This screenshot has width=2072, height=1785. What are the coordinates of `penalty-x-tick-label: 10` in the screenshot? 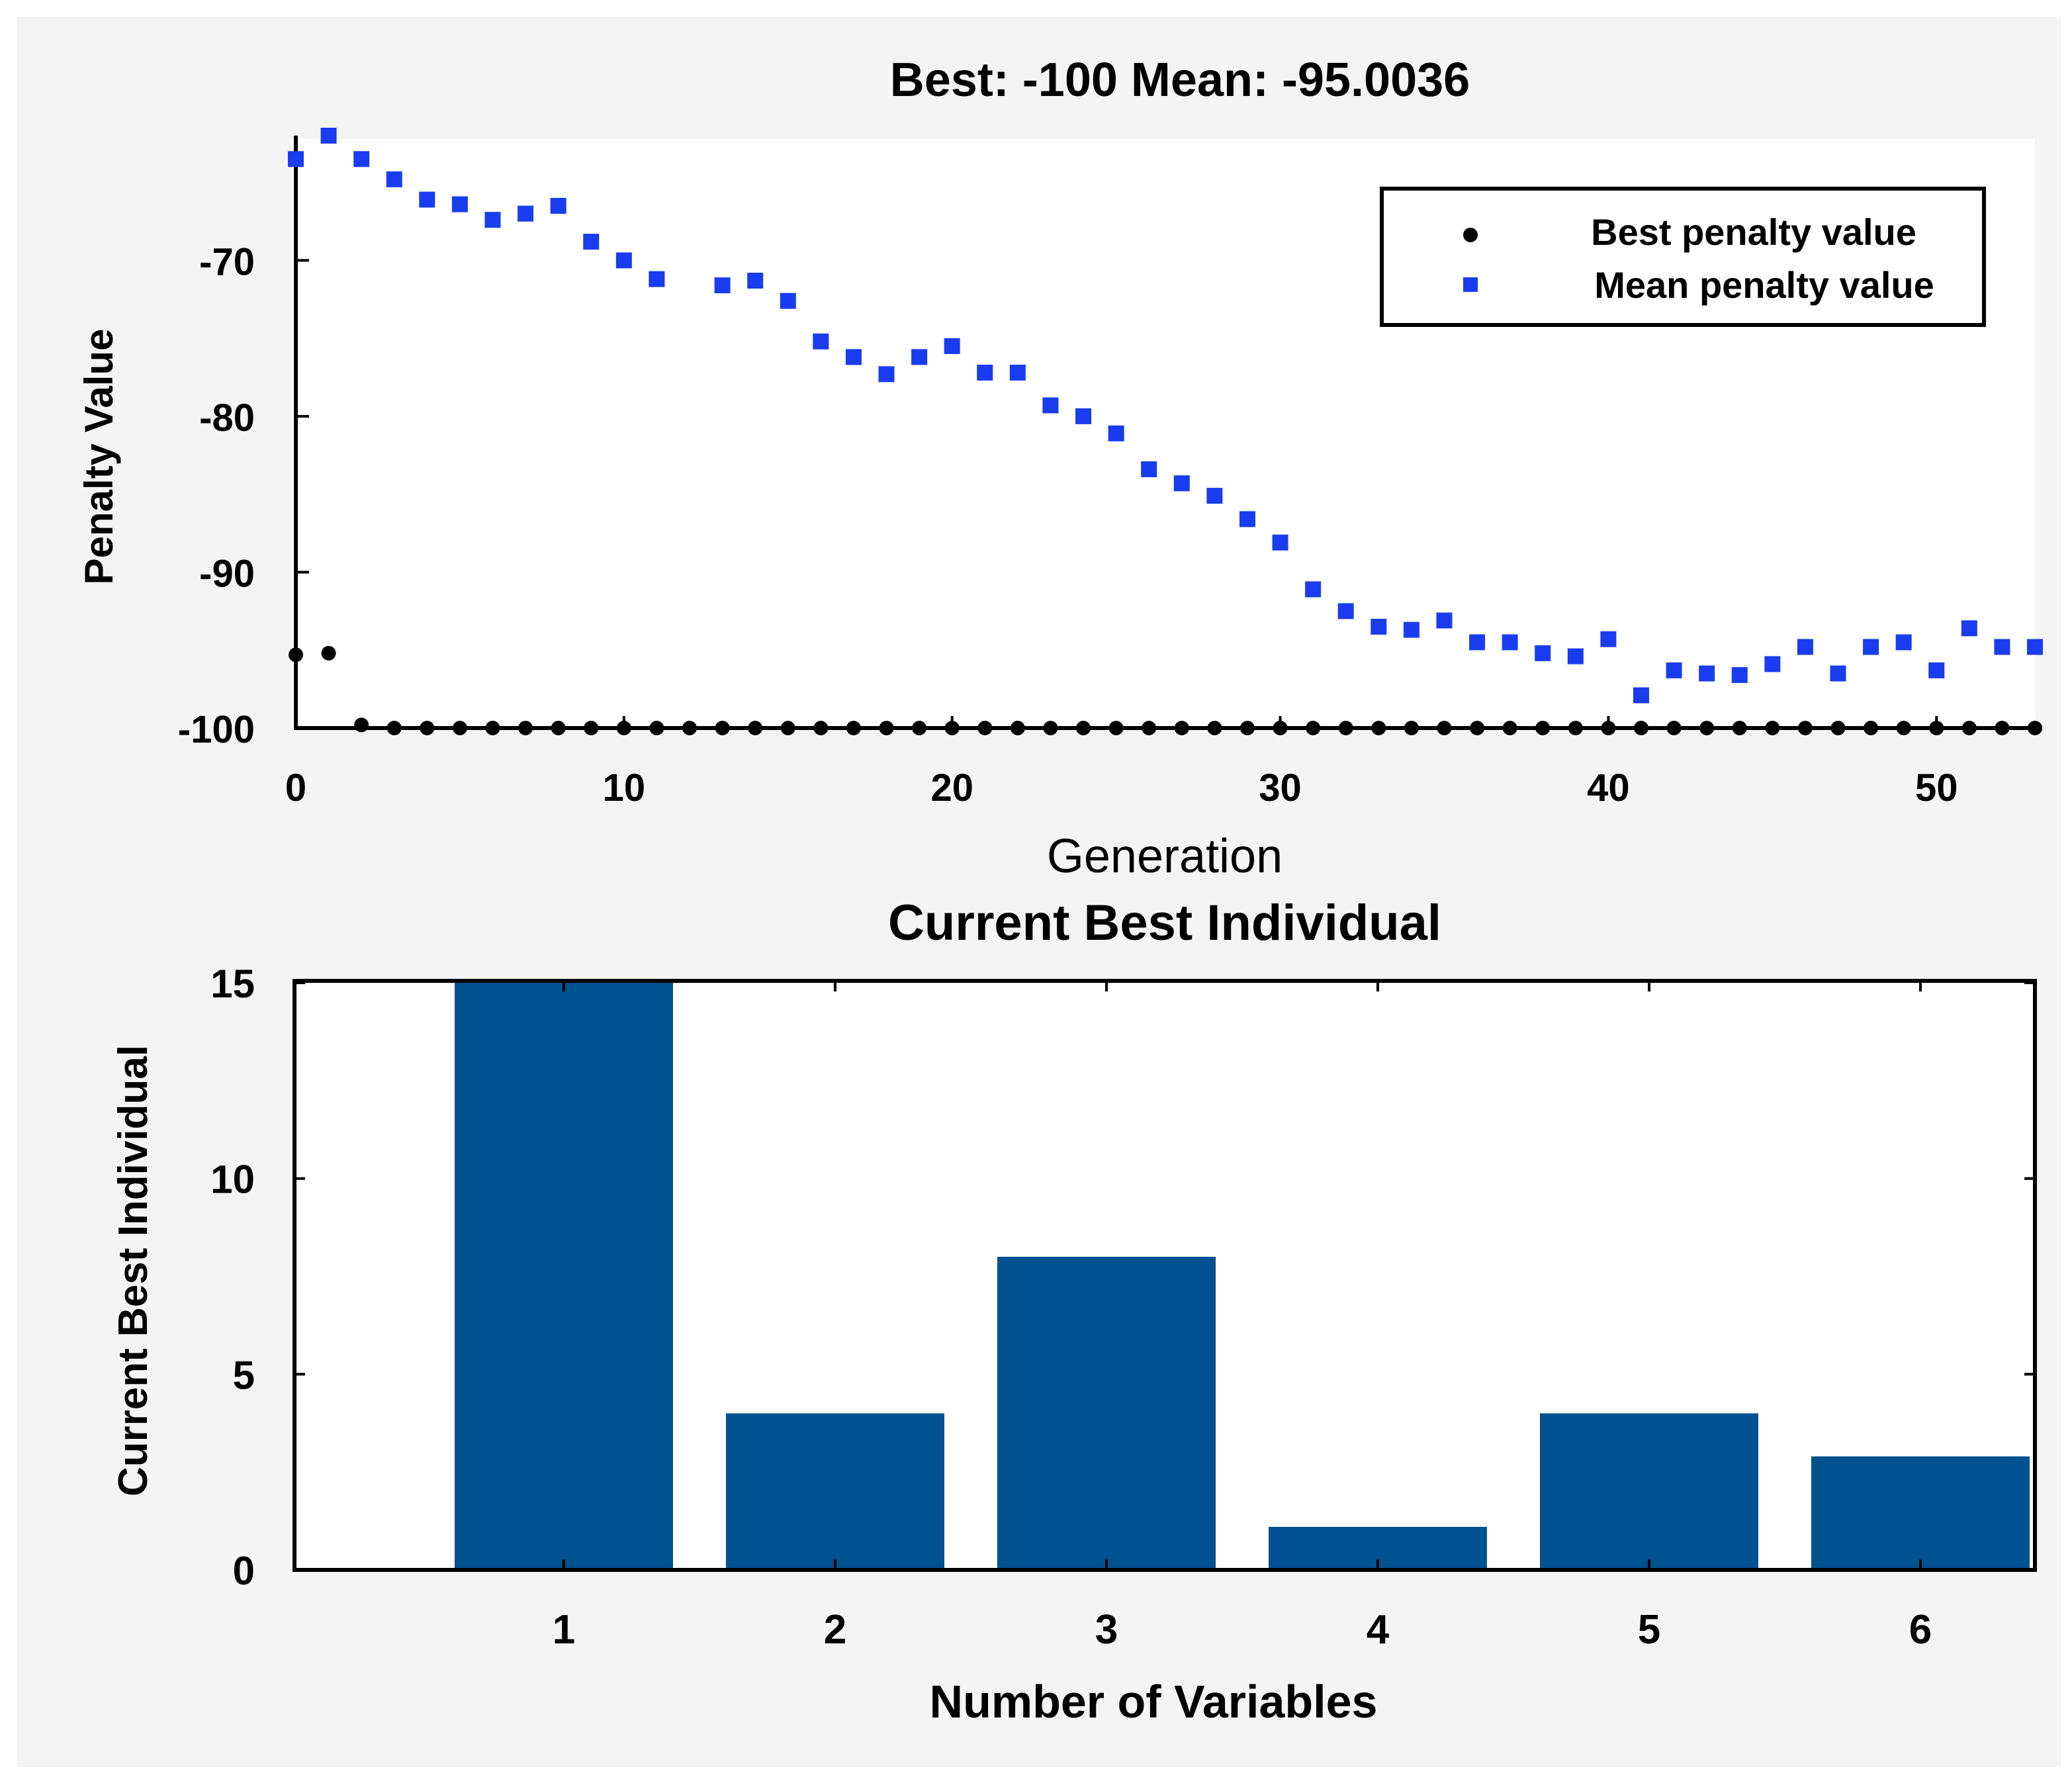 It's located at (624, 787).